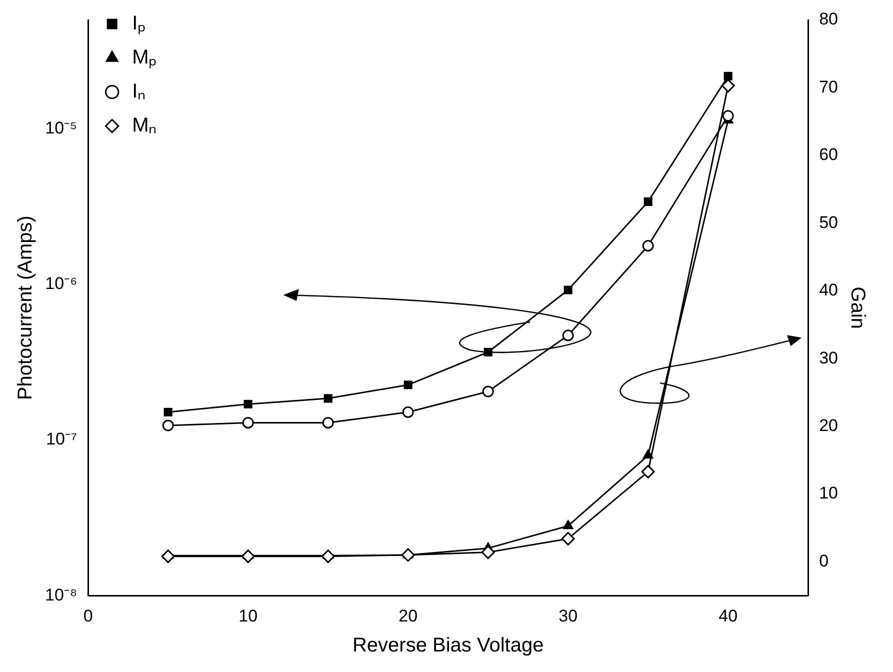  Describe the element at coordinates (828, 154) in the screenshot. I see `y2-tick-label: 60` at that location.